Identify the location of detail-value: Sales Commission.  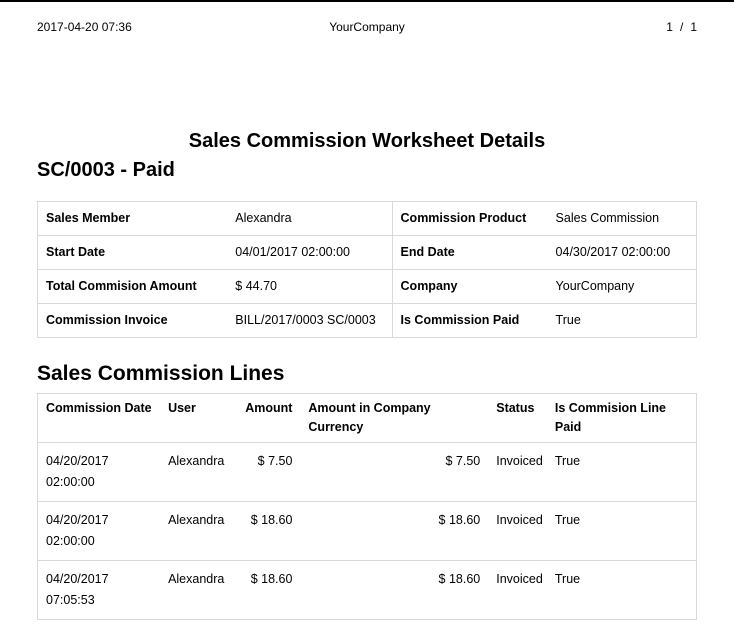
(622, 218).